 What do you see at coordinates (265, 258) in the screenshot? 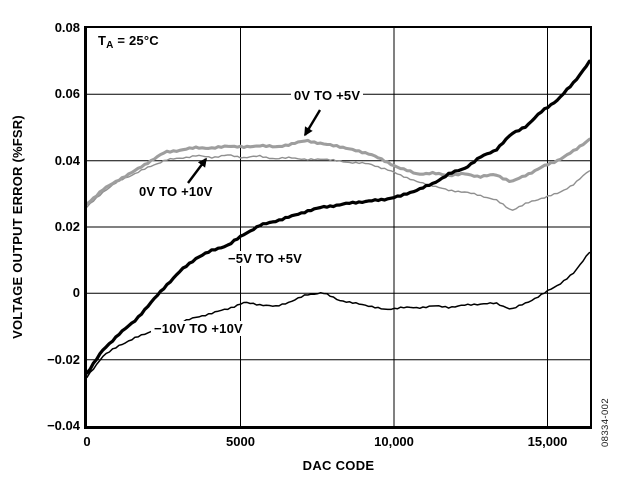
I see `series-label-minus5v-to-5v: −5V TO +5V` at bounding box center [265, 258].